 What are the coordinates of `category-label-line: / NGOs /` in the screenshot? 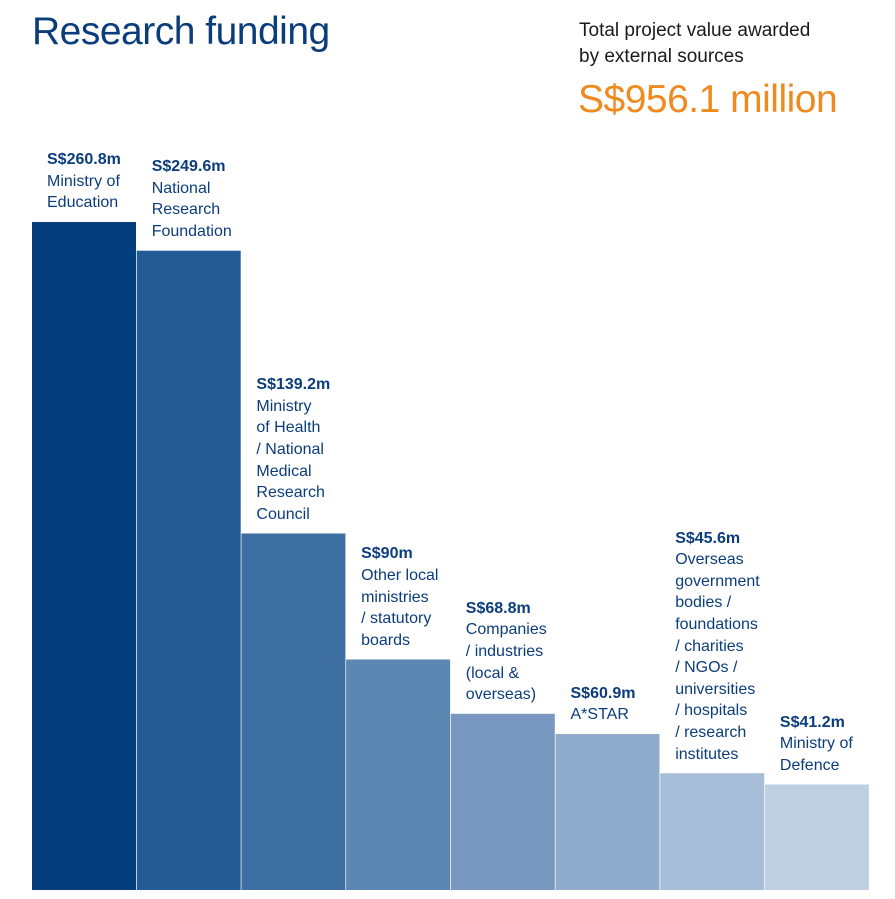 It's located at (706, 668).